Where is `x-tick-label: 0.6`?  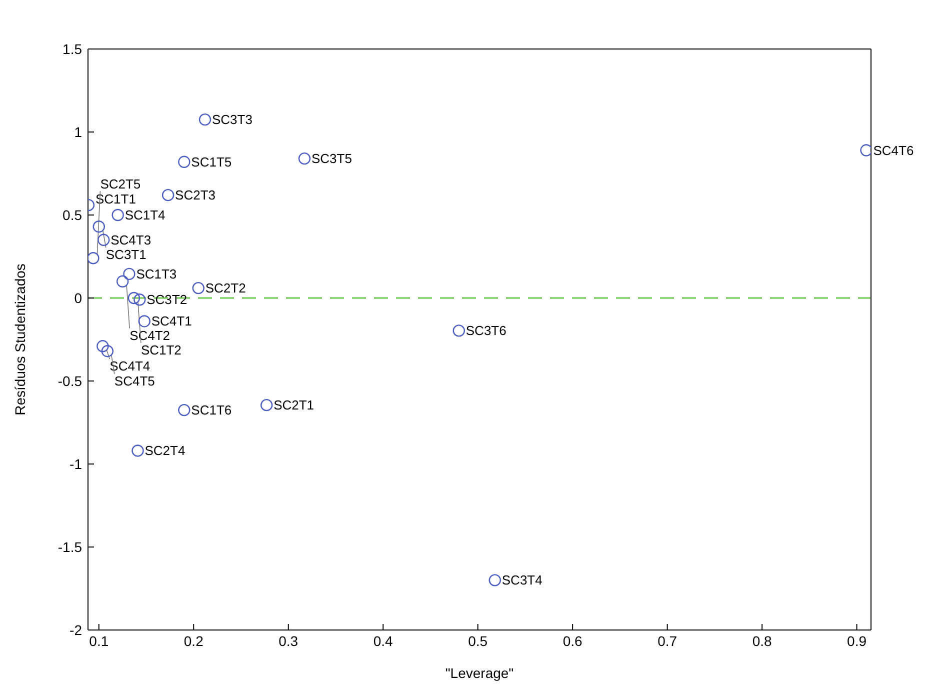
x-tick-label: 0.6 is located at coordinates (572, 640).